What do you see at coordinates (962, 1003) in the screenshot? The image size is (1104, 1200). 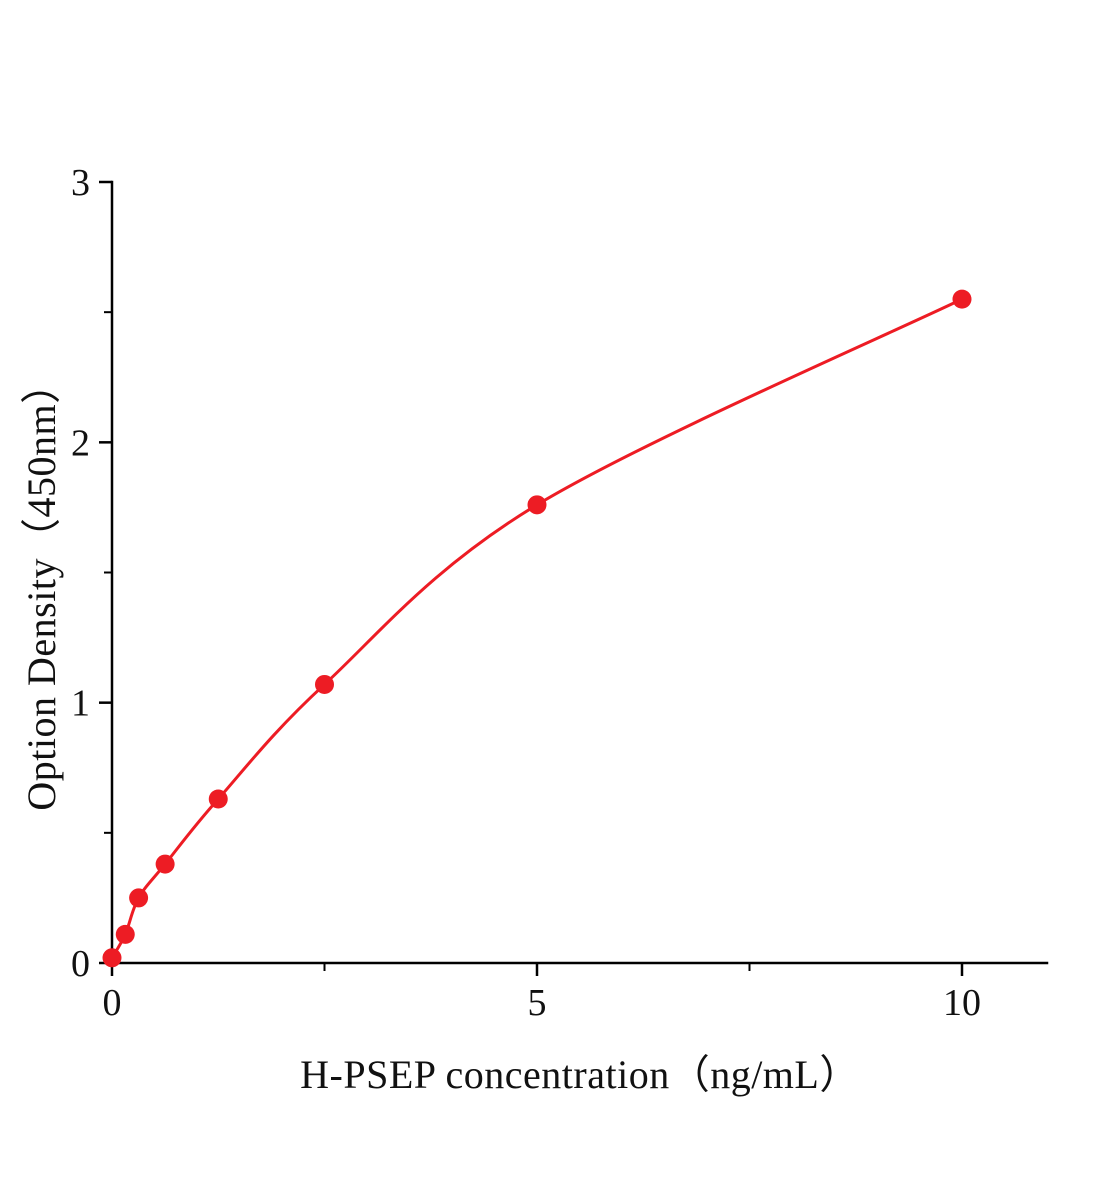 I see `svg-text: 10` at bounding box center [962, 1003].